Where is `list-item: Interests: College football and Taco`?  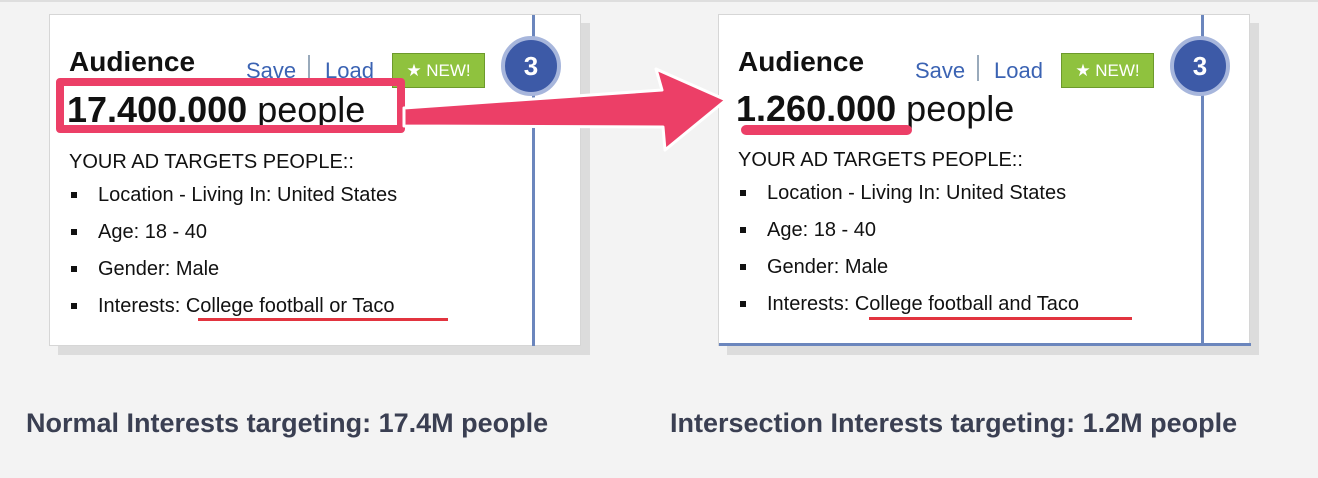 list-item: Interests: College football and Taco is located at coordinates (908, 308).